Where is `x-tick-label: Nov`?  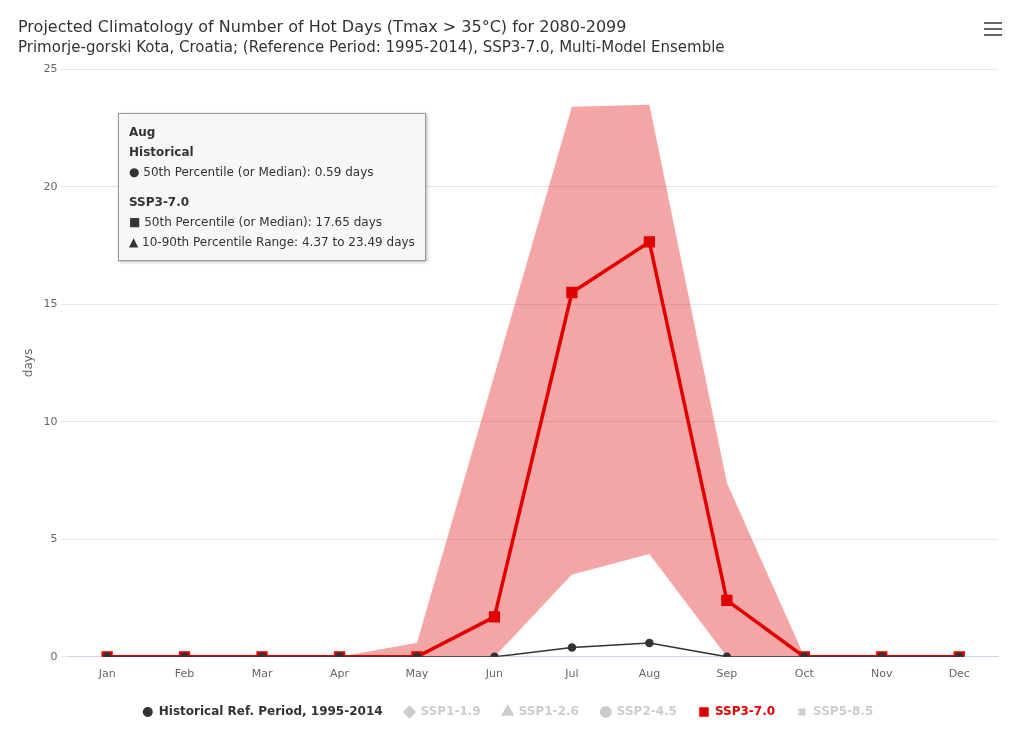 x-tick-label: Nov is located at coordinates (882, 674).